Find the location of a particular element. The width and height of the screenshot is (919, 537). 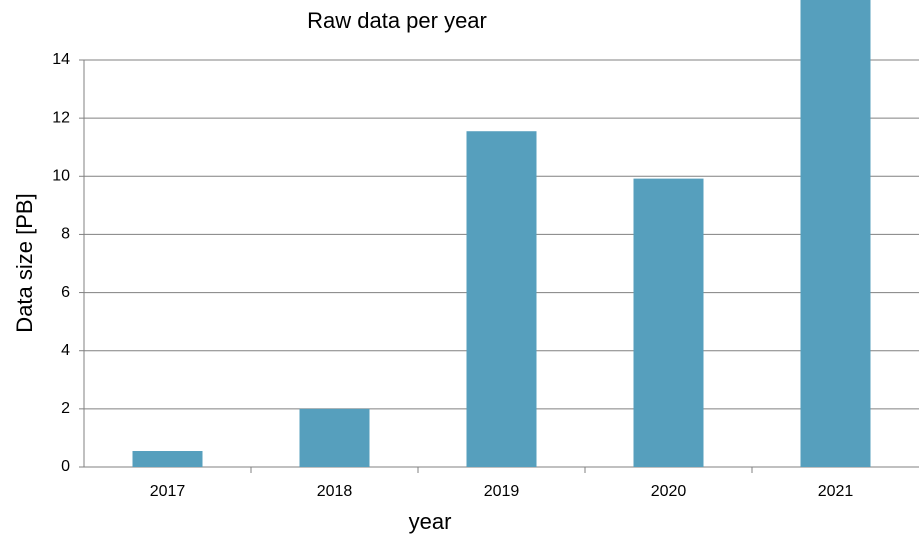

y-tick-label: 2 is located at coordinates (65, 408).